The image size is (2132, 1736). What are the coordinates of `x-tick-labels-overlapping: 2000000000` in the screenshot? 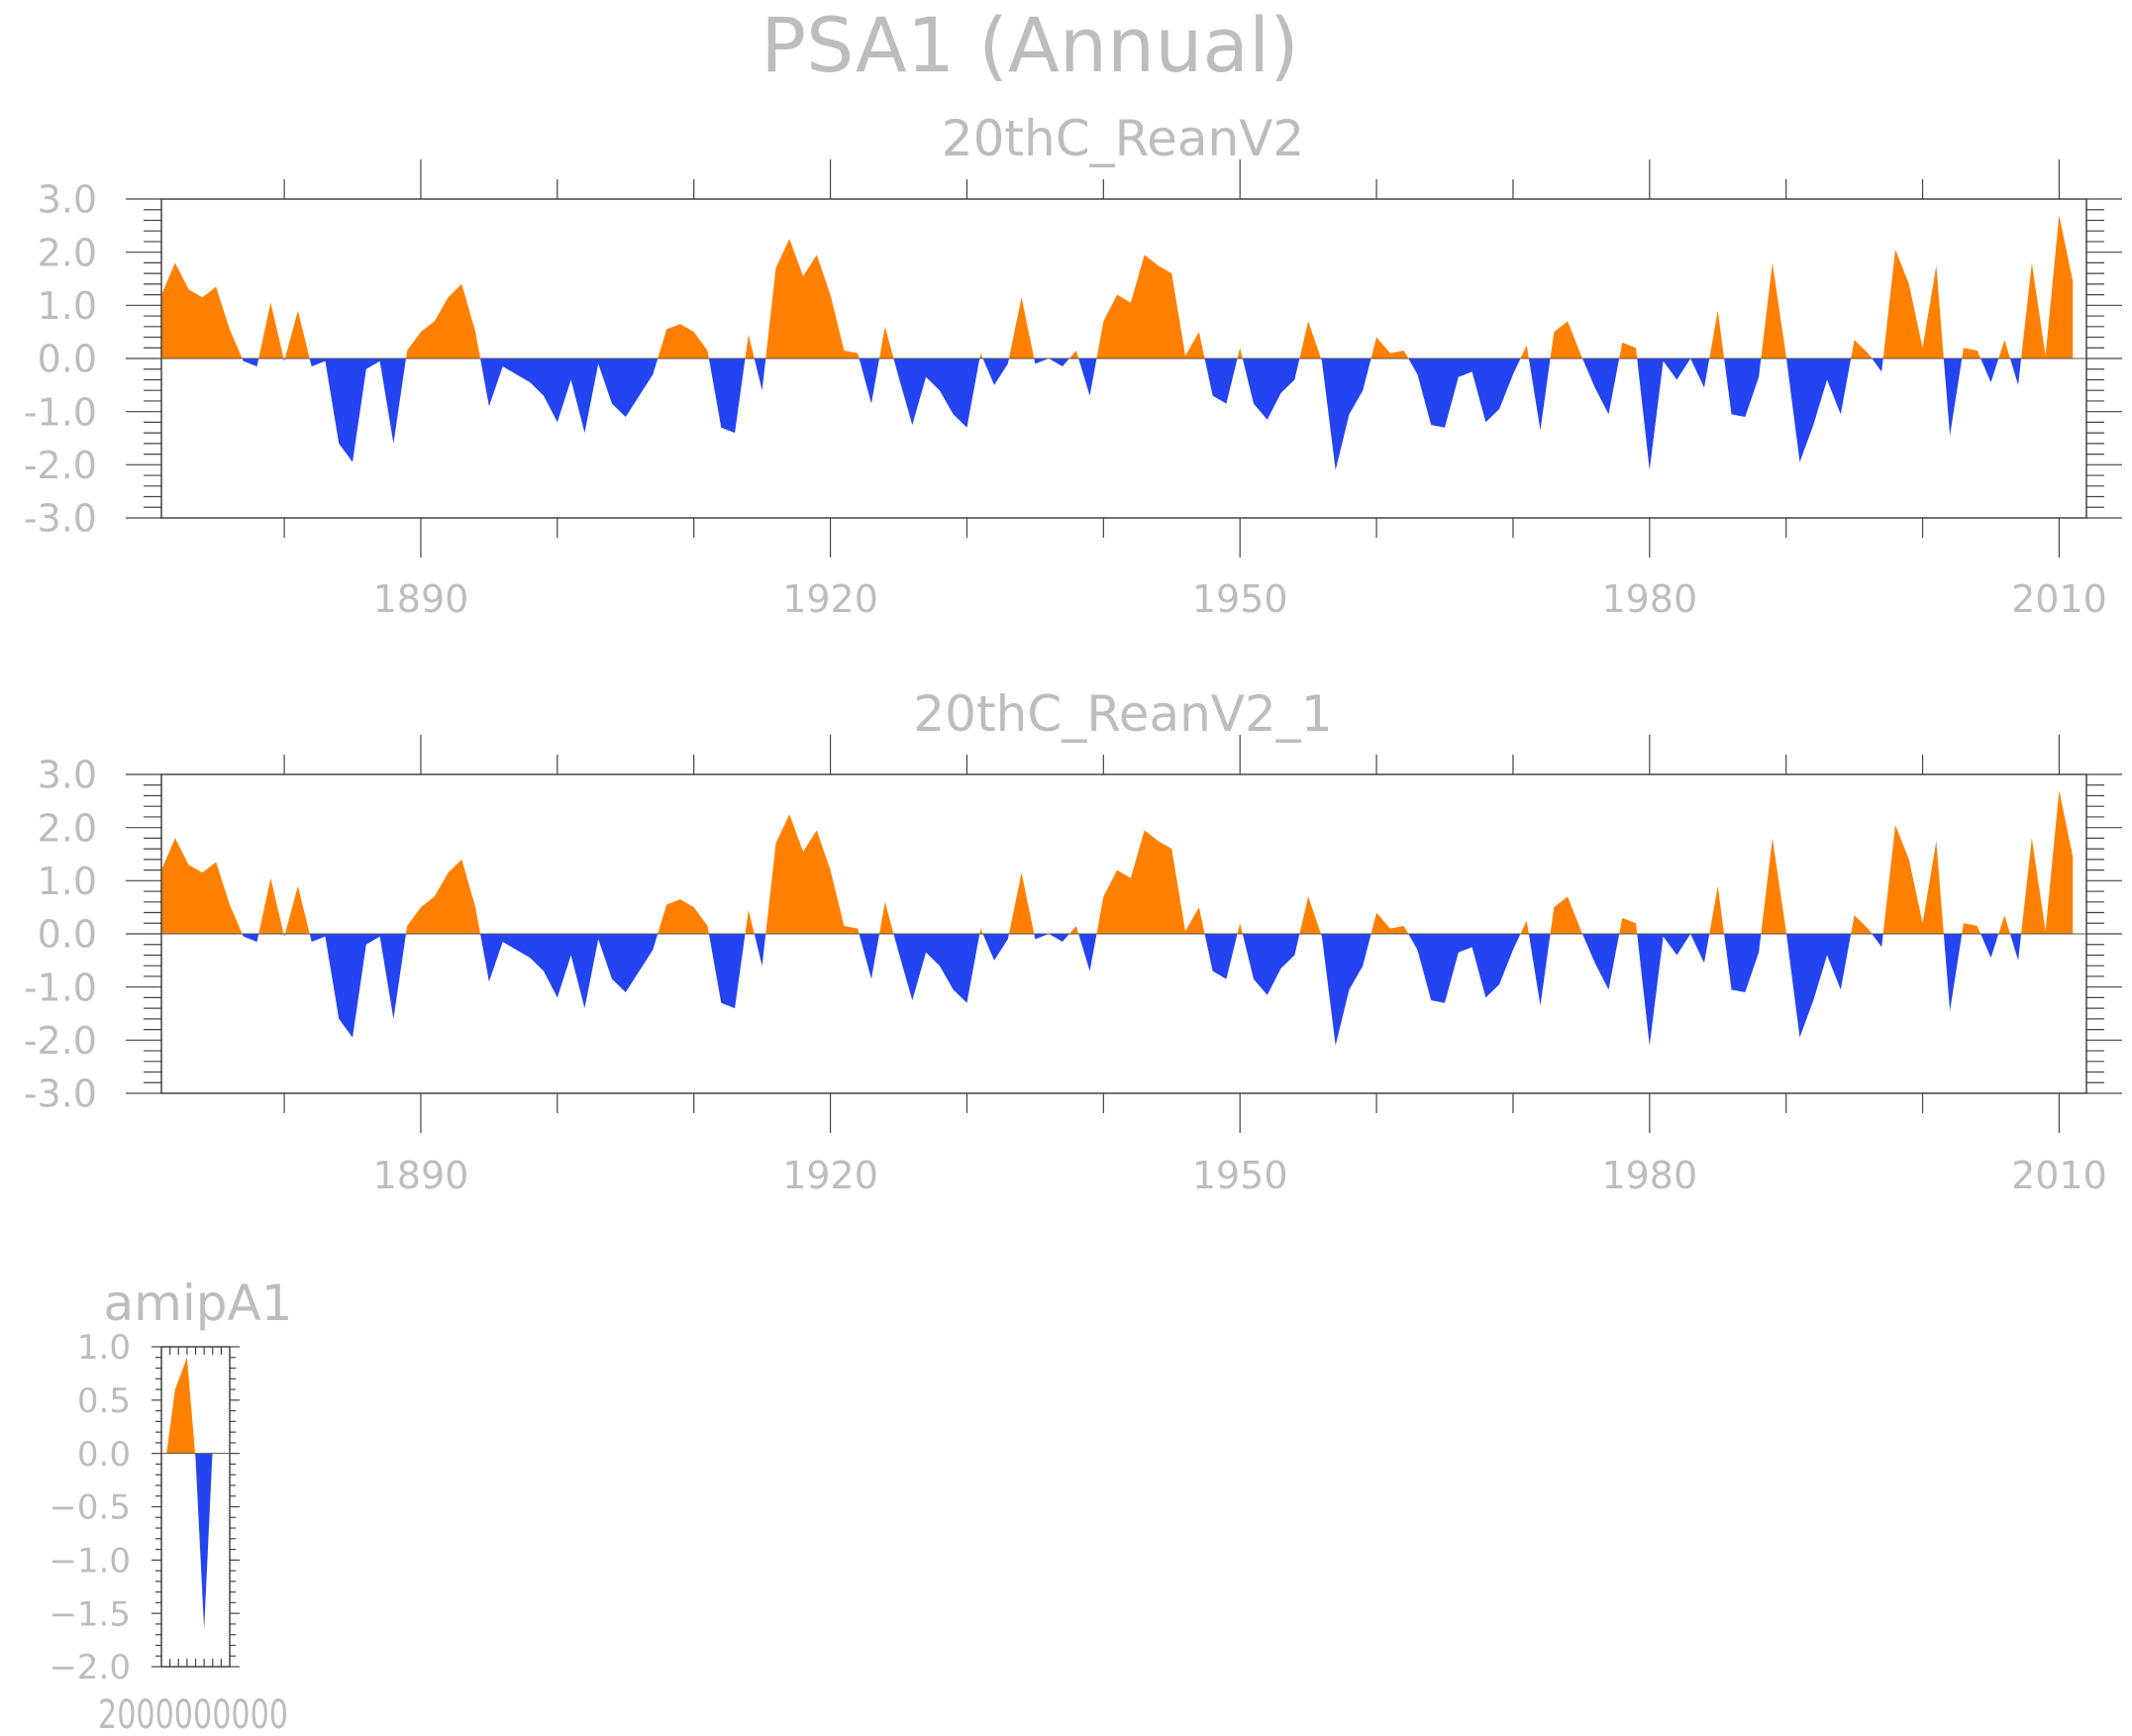 It's located at (193, 1714).